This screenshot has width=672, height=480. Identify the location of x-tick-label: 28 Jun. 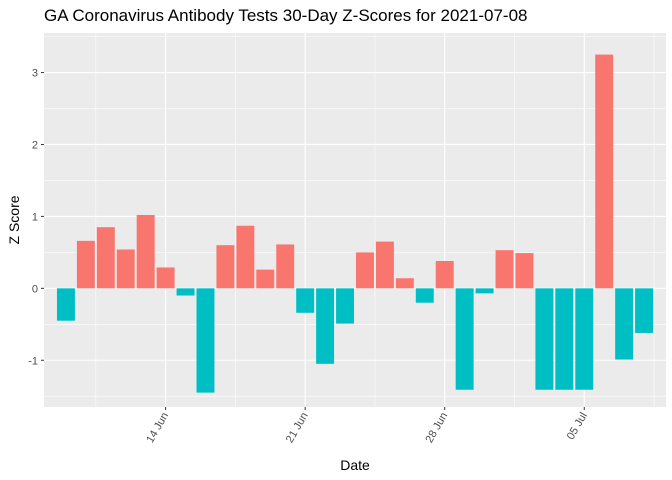
(436, 428).